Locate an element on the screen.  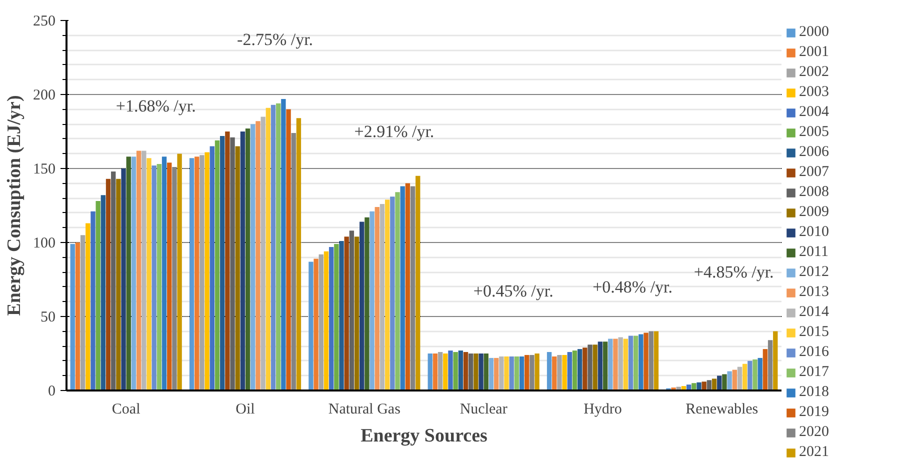
y-tick-label: 0 is located at coordinates (52, 392).